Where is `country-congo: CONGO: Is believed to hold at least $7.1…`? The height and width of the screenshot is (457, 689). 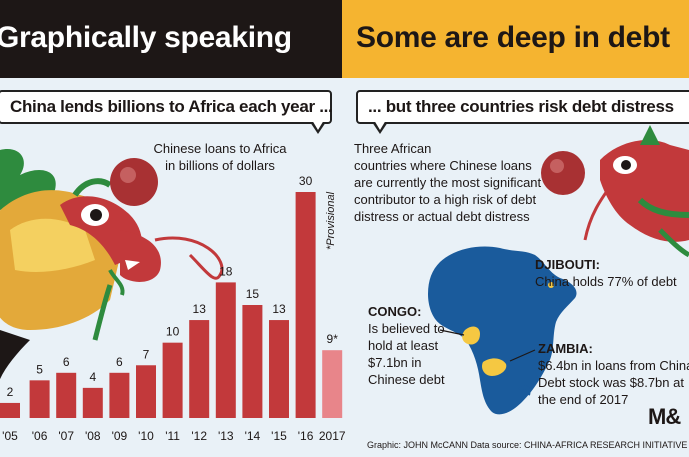
country-congo: CONGO: Is believed to hold at least $7.1… is located at coordinates (406, 345).